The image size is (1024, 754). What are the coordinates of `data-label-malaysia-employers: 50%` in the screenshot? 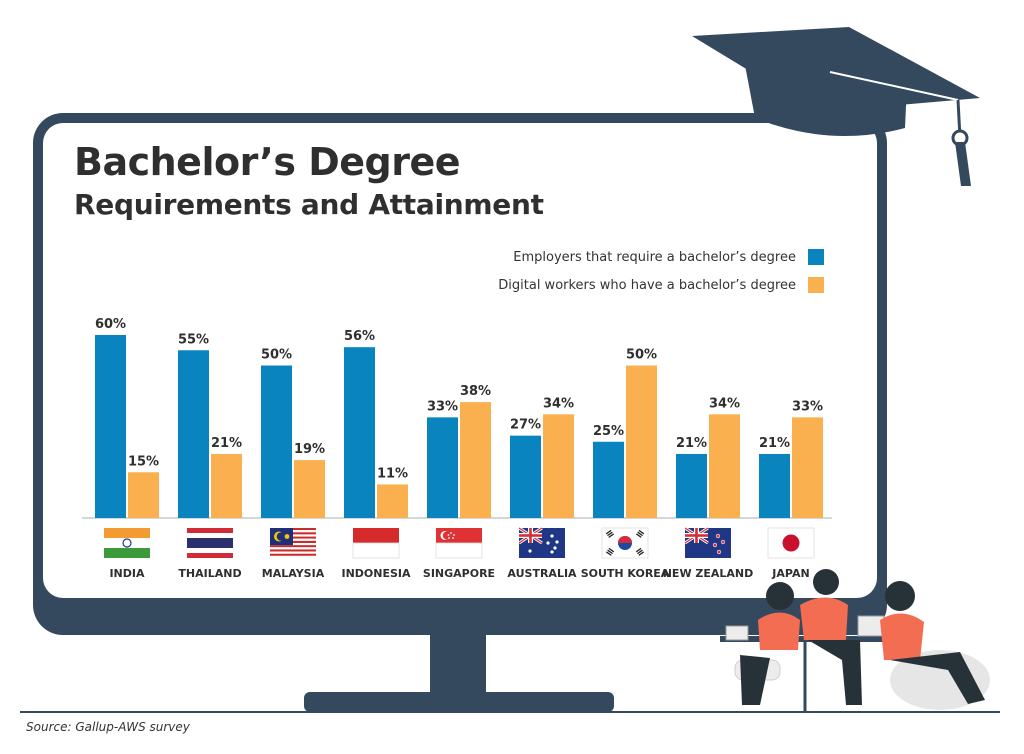 It's located at (276, 355).